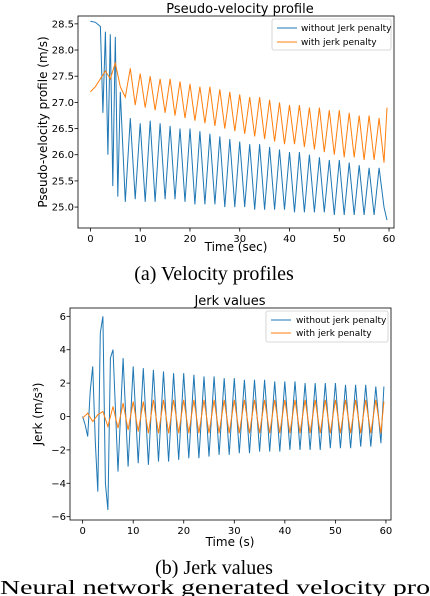 The width and height of the screenshot is (430, 596). Describe the element at coordinates (63, 77) in the screenshot. I see `velocity-y-tick-label: 27.5` at that location.